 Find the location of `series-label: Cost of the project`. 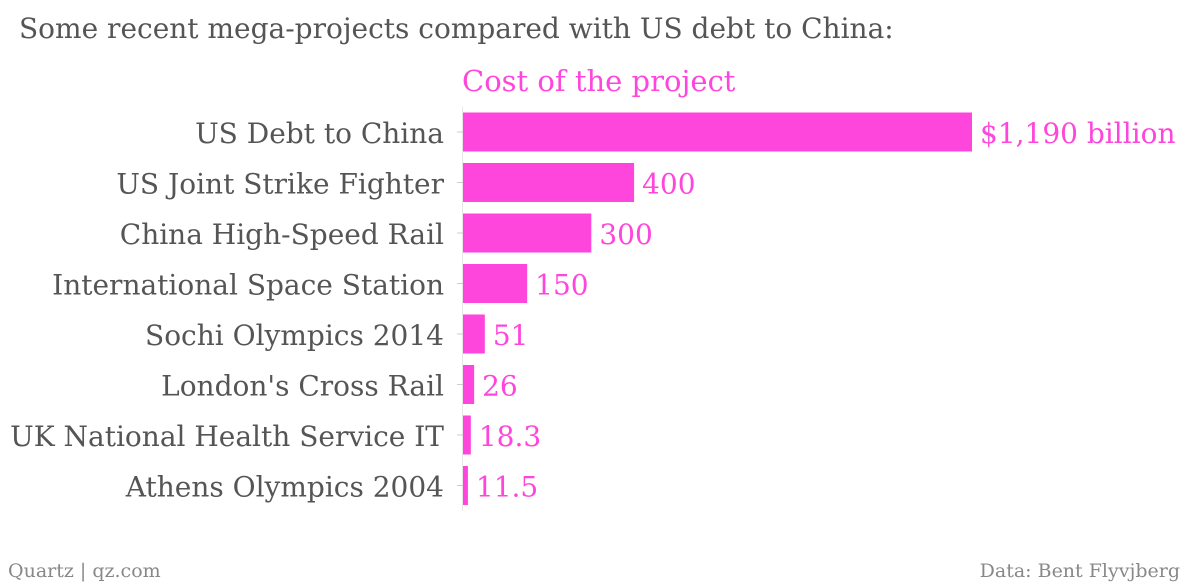

series-label: Cost of the project is located at coordinates (599, 81).